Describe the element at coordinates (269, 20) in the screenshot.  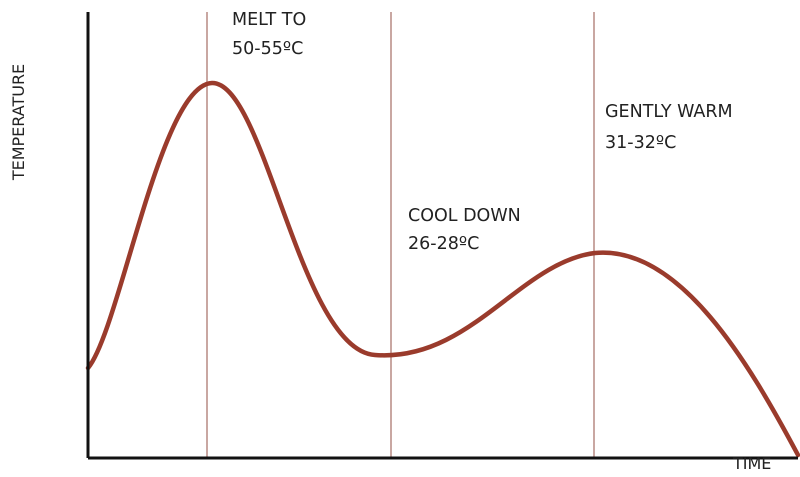
I see `marker-label-melt-line-1: MELT TO` at that location.